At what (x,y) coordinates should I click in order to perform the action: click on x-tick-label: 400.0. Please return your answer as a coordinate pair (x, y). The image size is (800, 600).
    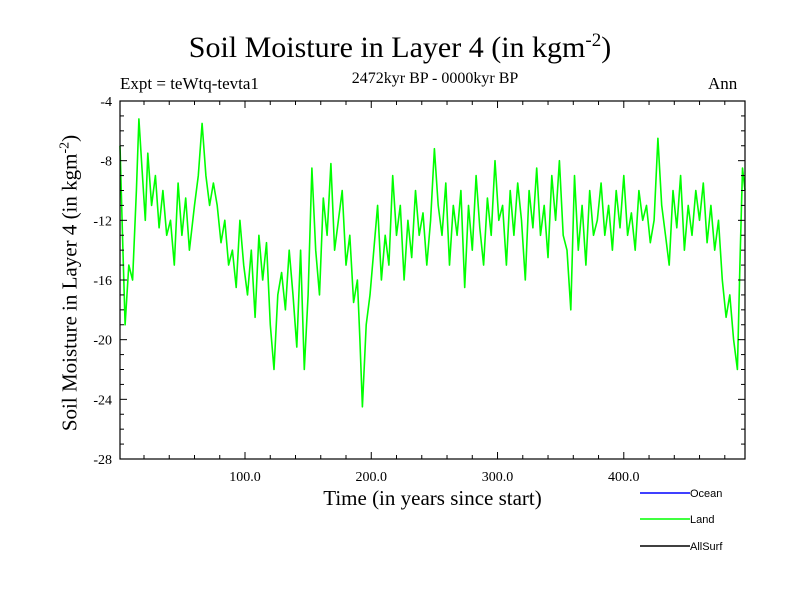
    Looking at the image, I should click on (624, 477).